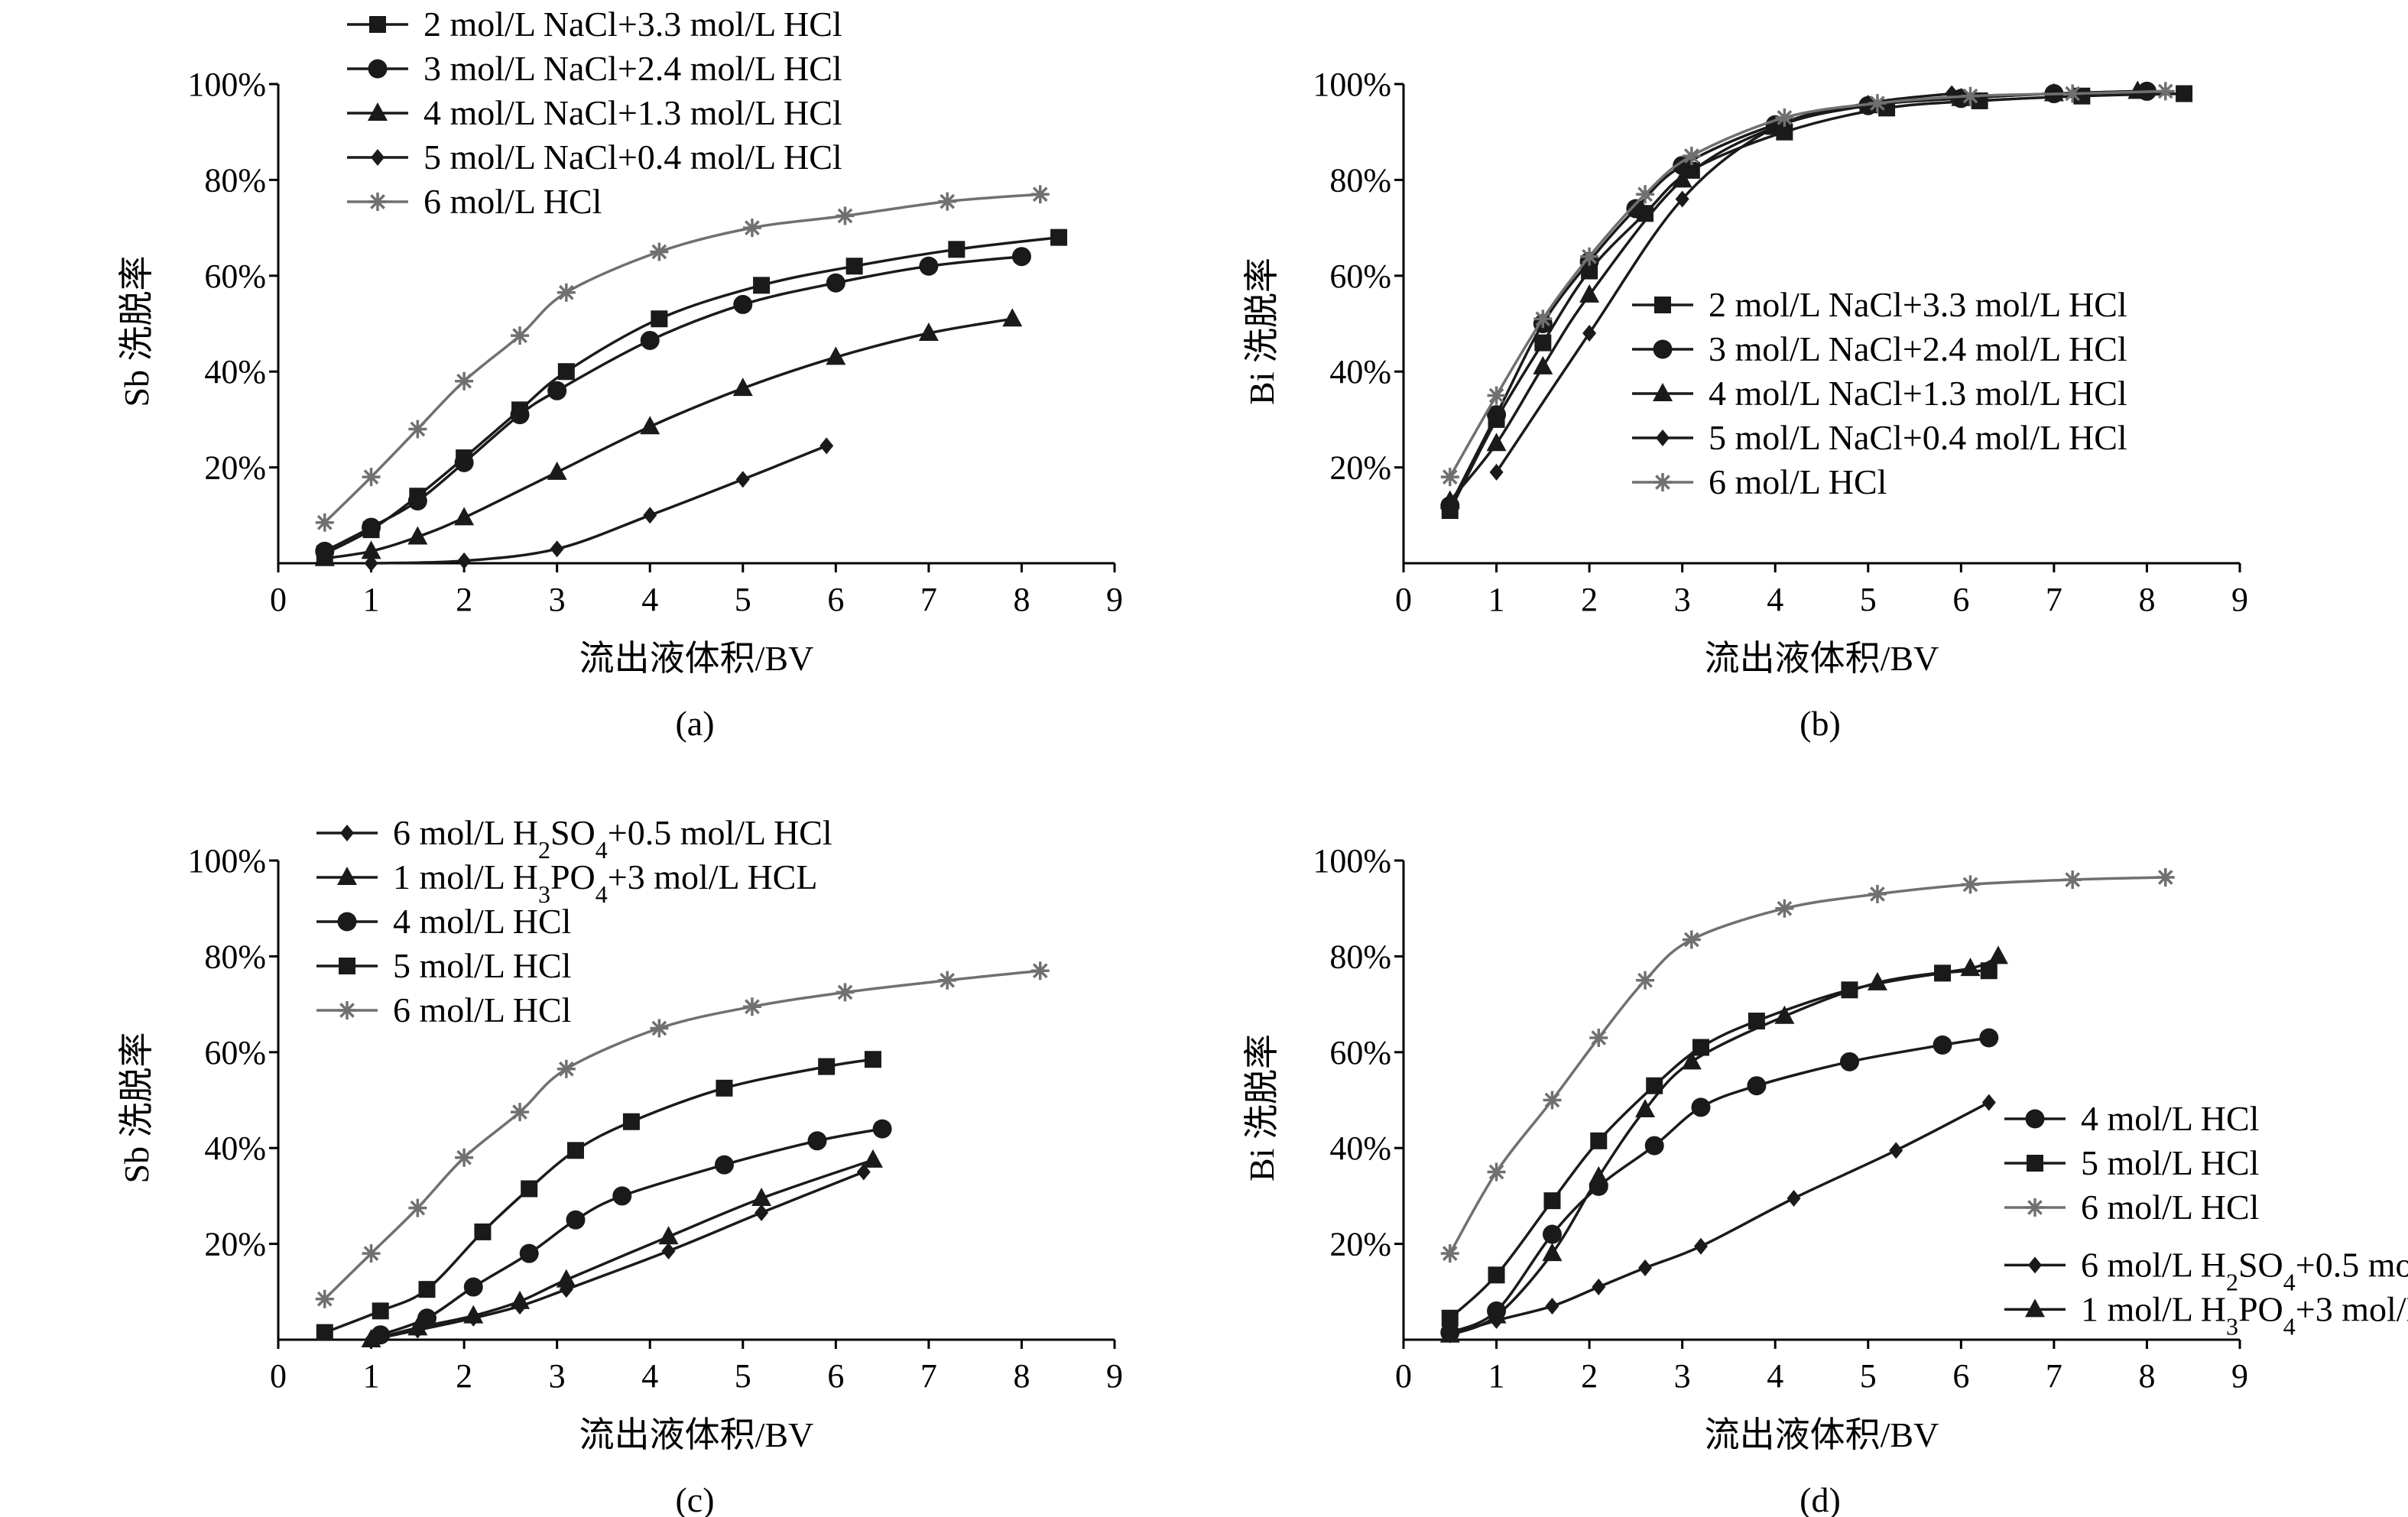 The image size is (2408, 1517). Describe the element at coordinates (227, 84) in the screenshot. I see `y-tick-label: 100%` at that location.